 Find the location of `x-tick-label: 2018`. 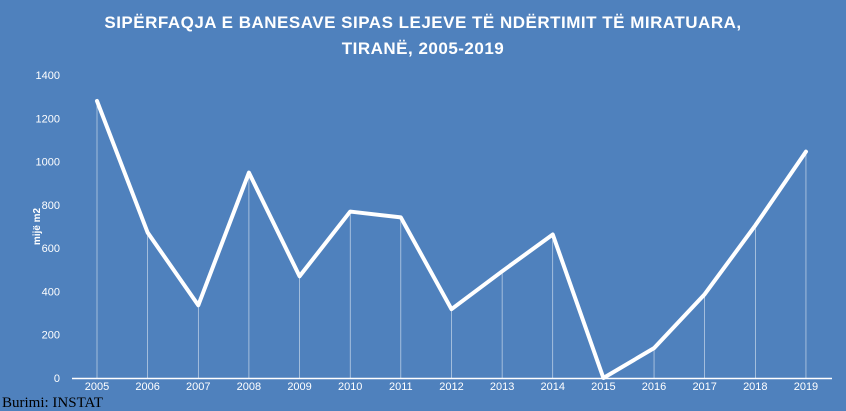

x-tick-label: 2018 is located at coordinates (755, 387).